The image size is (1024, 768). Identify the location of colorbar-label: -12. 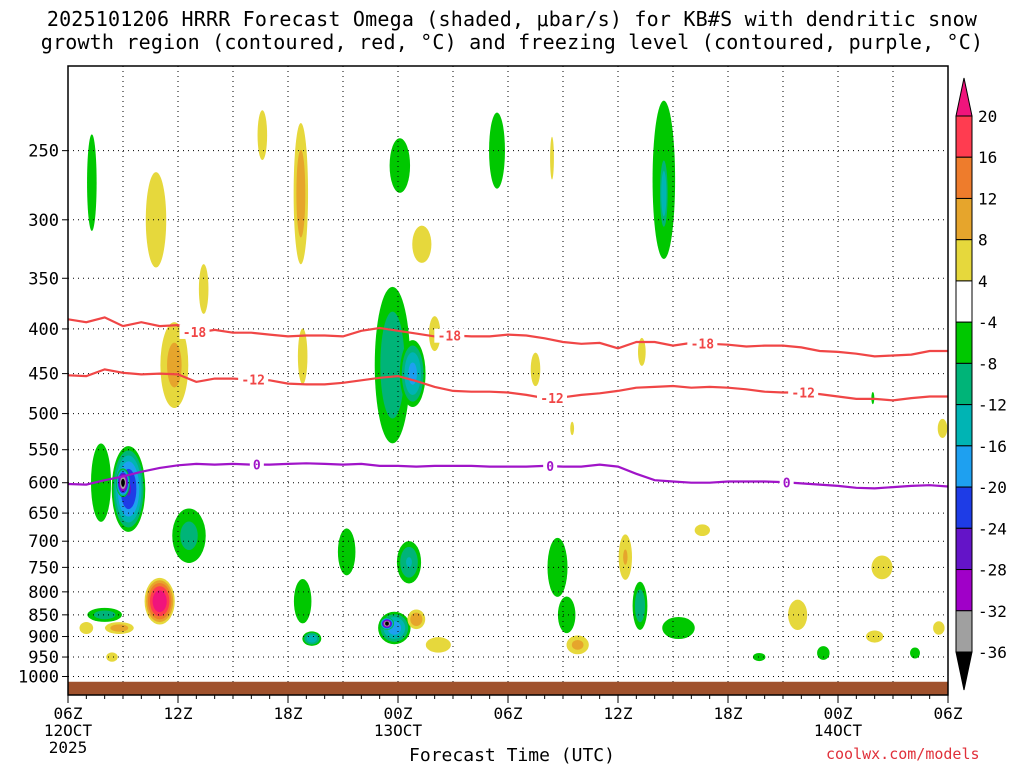
(992, 405).